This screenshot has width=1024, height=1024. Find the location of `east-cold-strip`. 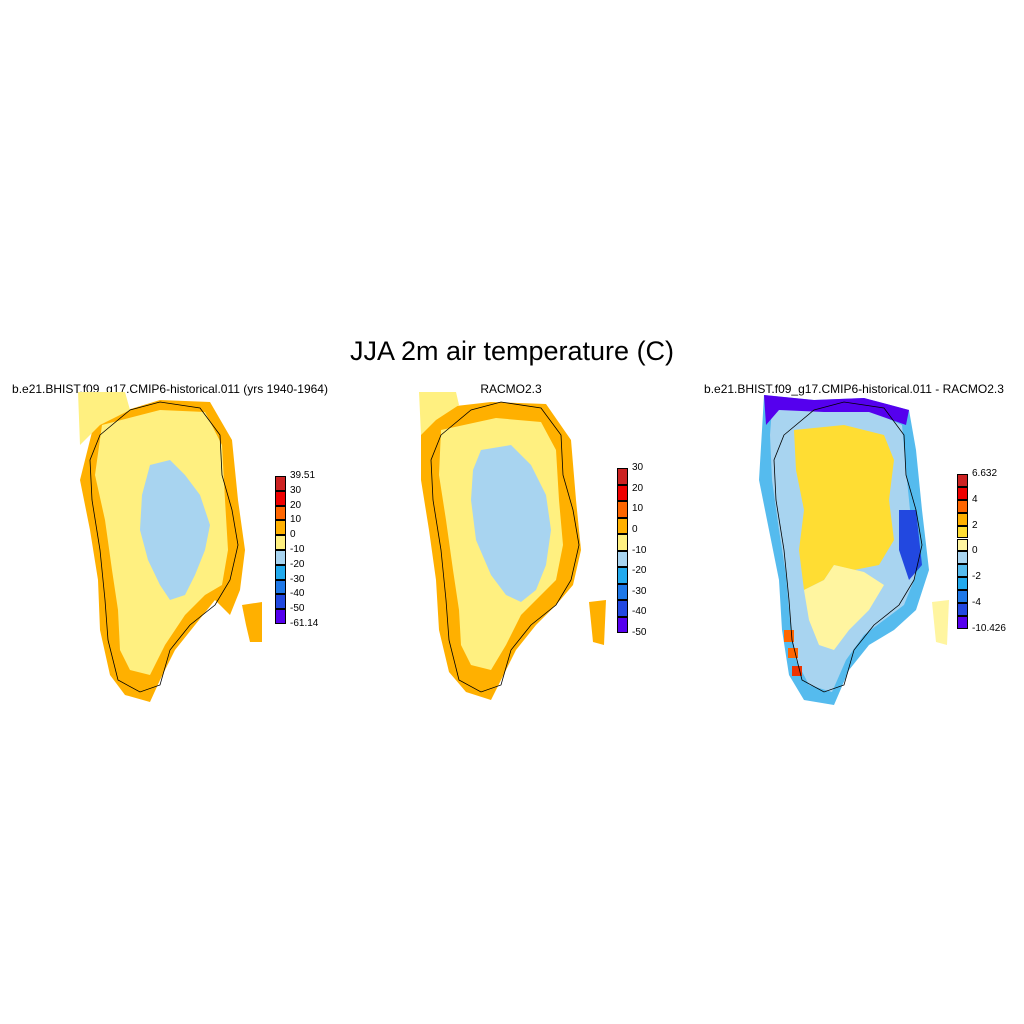

east-cold-strip is located at coordinates (910, 545).